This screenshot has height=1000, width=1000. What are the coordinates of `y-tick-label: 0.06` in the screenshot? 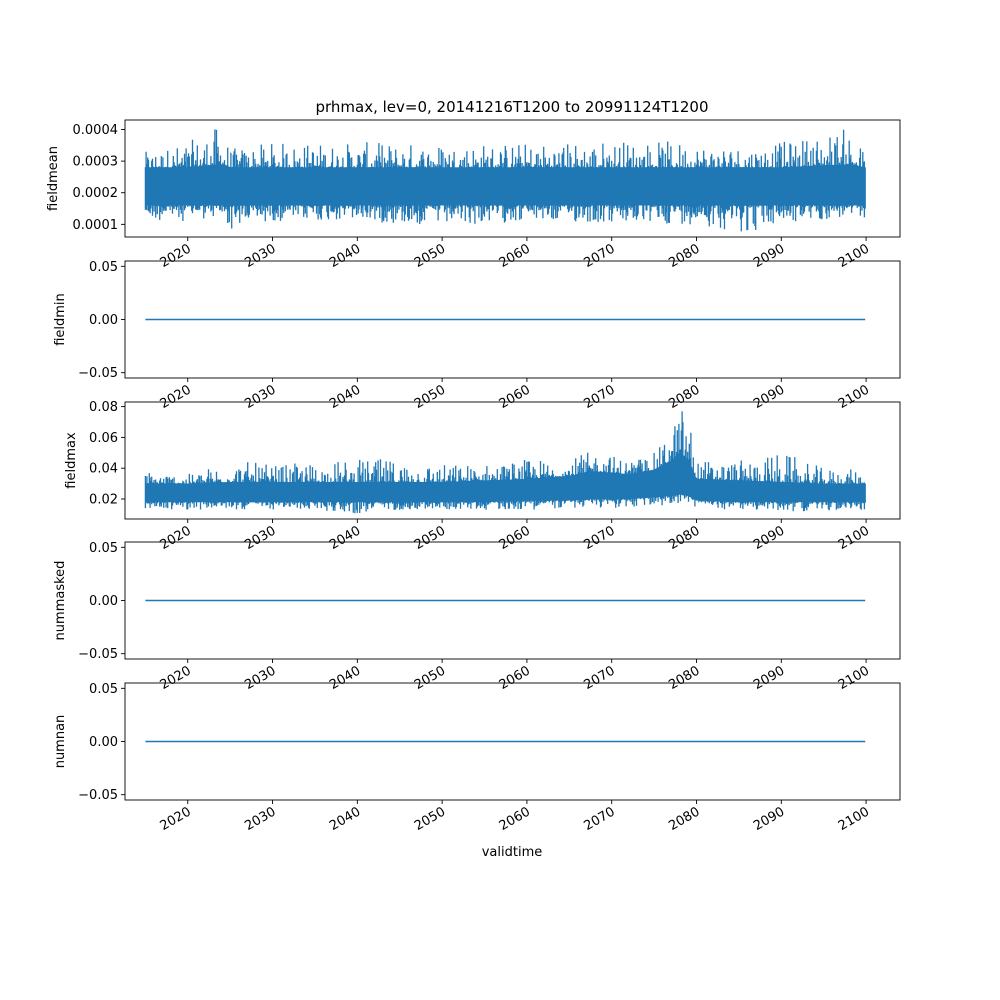 It's located at (103, 438).